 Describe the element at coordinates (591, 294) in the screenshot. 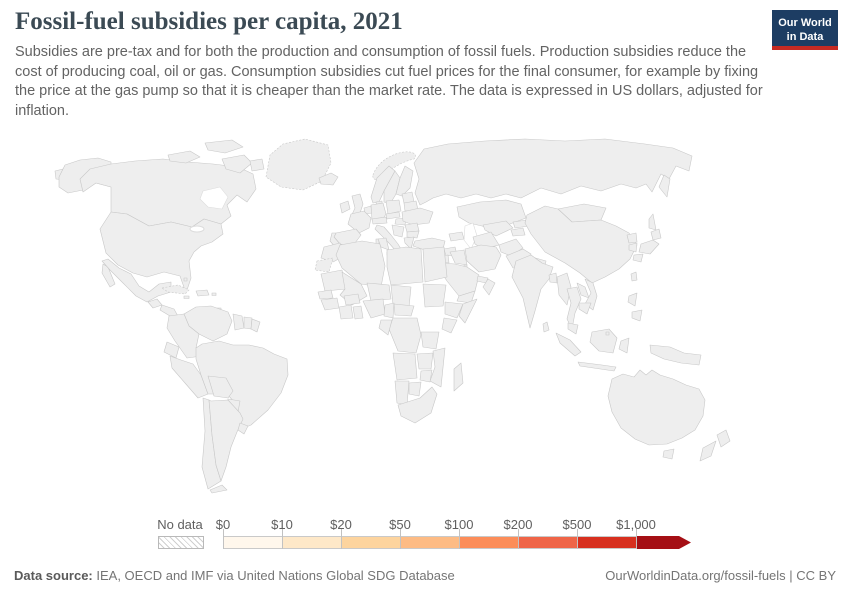

I see `country-vietnam` at that location.